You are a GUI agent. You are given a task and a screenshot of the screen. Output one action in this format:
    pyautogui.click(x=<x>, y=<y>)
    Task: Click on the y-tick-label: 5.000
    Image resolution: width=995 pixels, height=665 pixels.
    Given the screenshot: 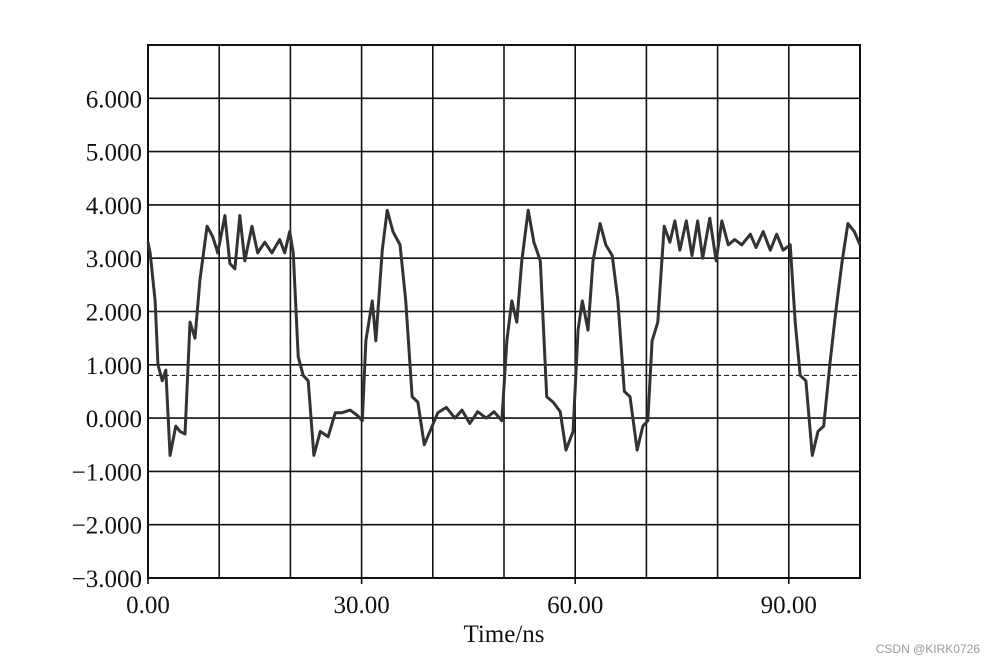 What is the action you would take?
    pyautogui.click(x=114, y=153)
    